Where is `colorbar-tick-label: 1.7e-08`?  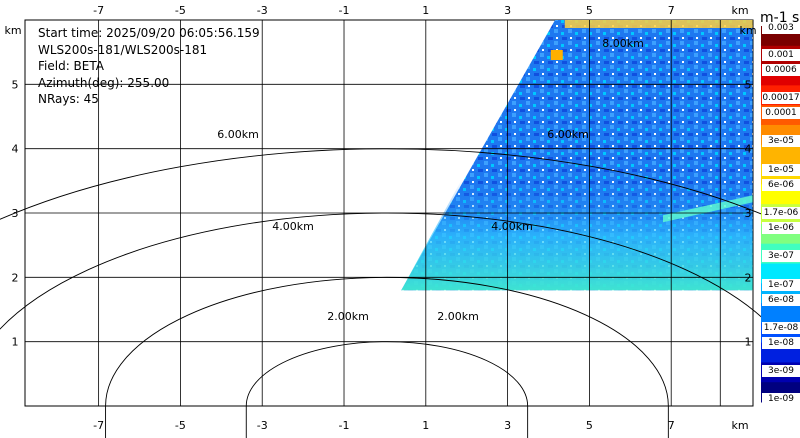 colorbar-tick-label: 1.7e-08 is located at coordinates (781, 328).